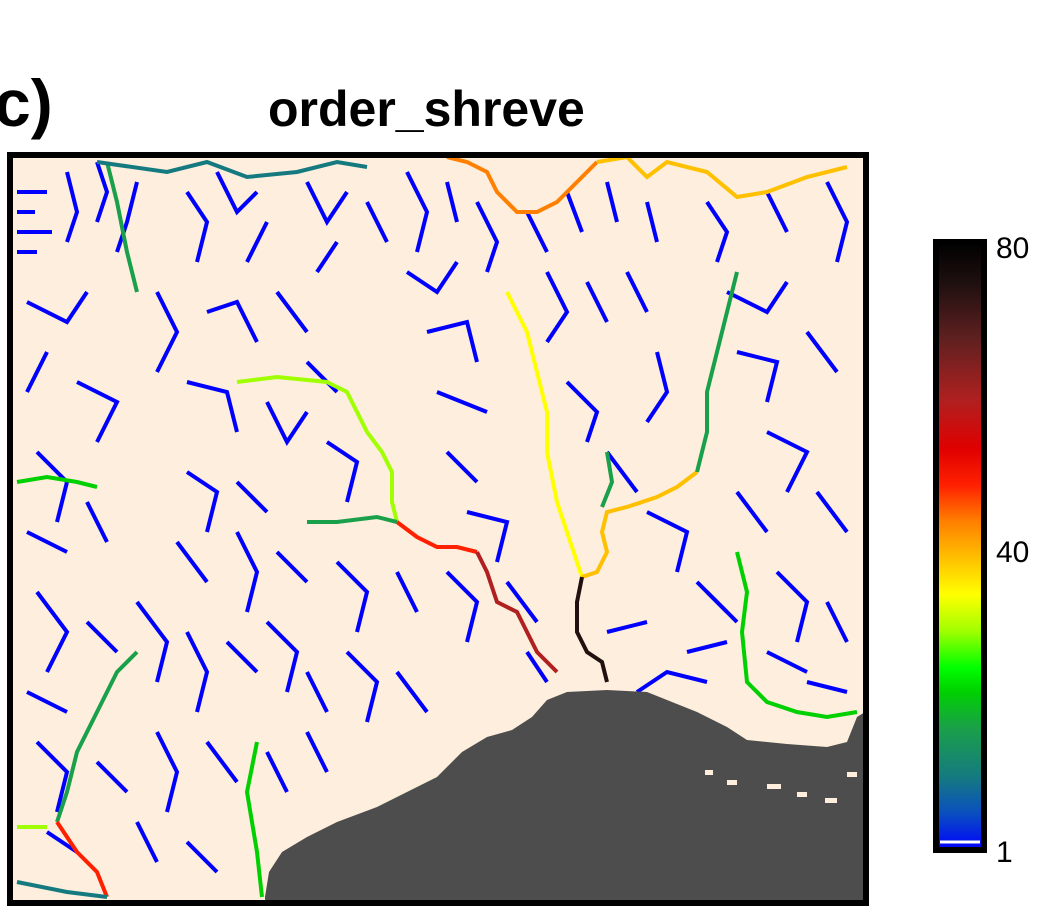 The image size is (1060, 920). Describe the element at coordinates (1013, 248) in the screenshot. I see `colorbar-tick-max: 80` at that location.